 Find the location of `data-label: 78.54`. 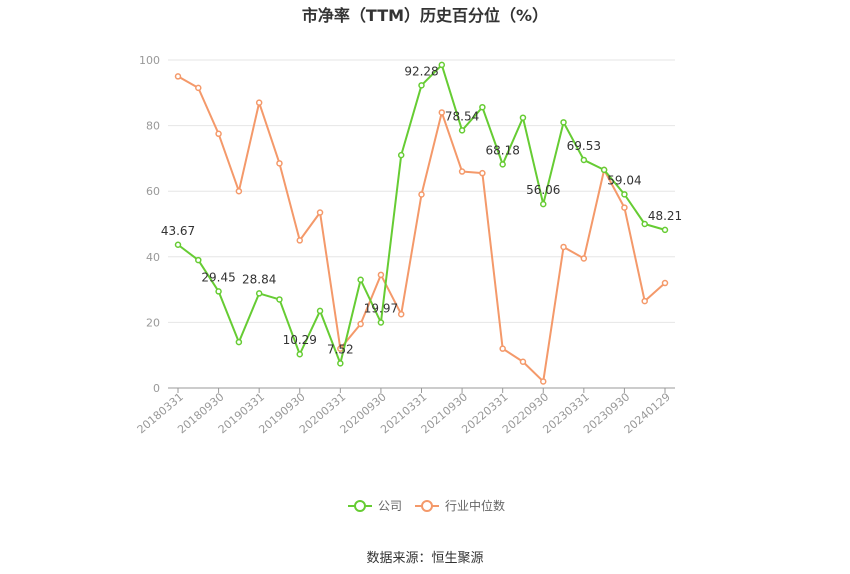

data-label: 78.54 is located at coordinates (462, 116).